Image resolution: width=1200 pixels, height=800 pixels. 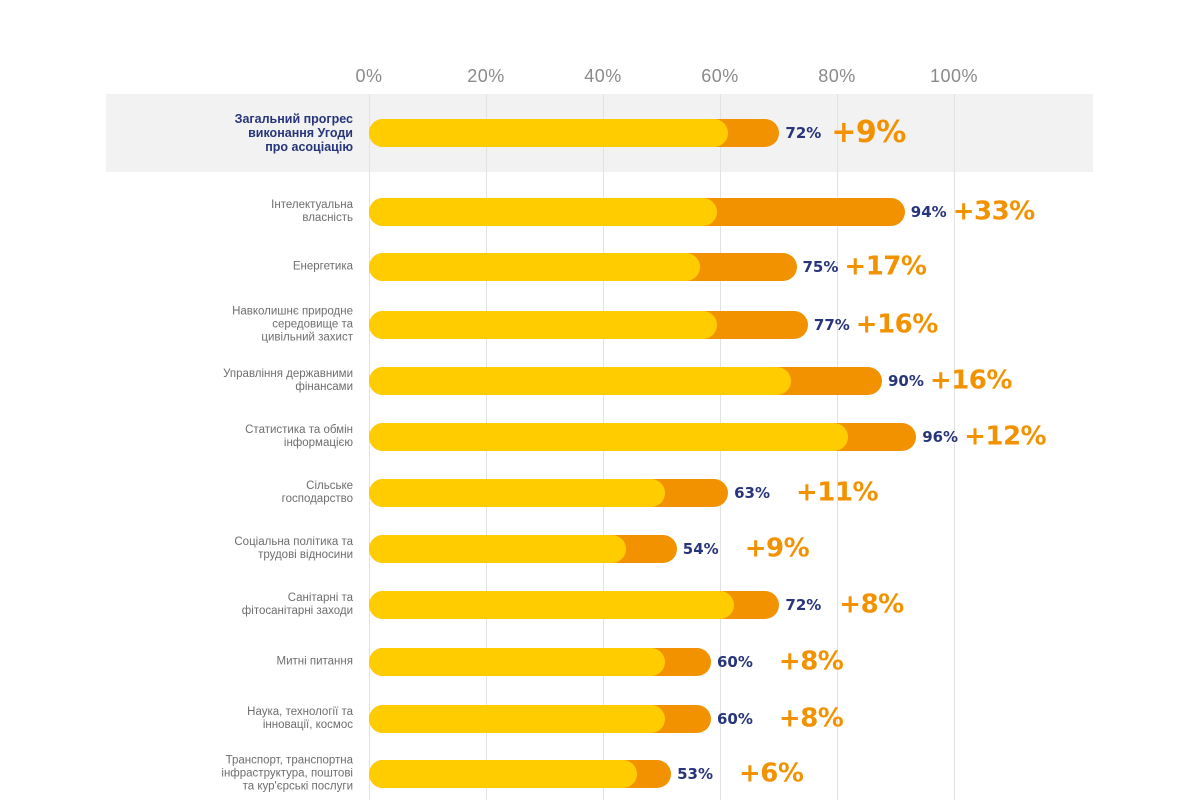 What do you see at coordinates (293, 548) in the screenshot?
I see `category-label: Соціальна політика та трудові відносини` at bounding box center [293, 548].